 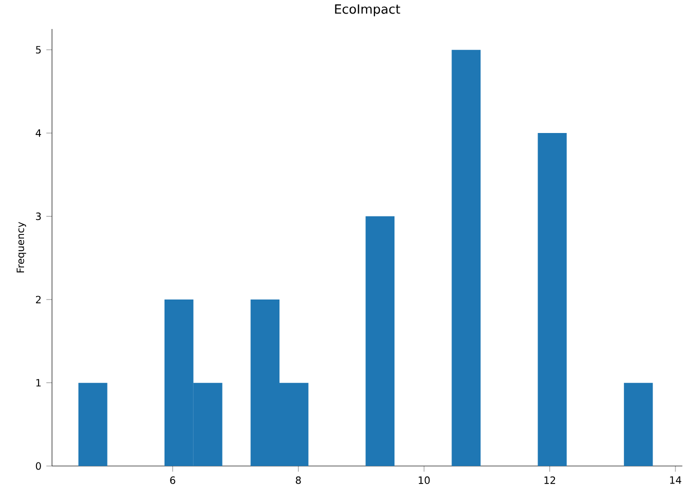 What do you see at coordinates (173, 480) in the screenshot?
I see `x-tick-label: 6` at bounding box center [173, 480].